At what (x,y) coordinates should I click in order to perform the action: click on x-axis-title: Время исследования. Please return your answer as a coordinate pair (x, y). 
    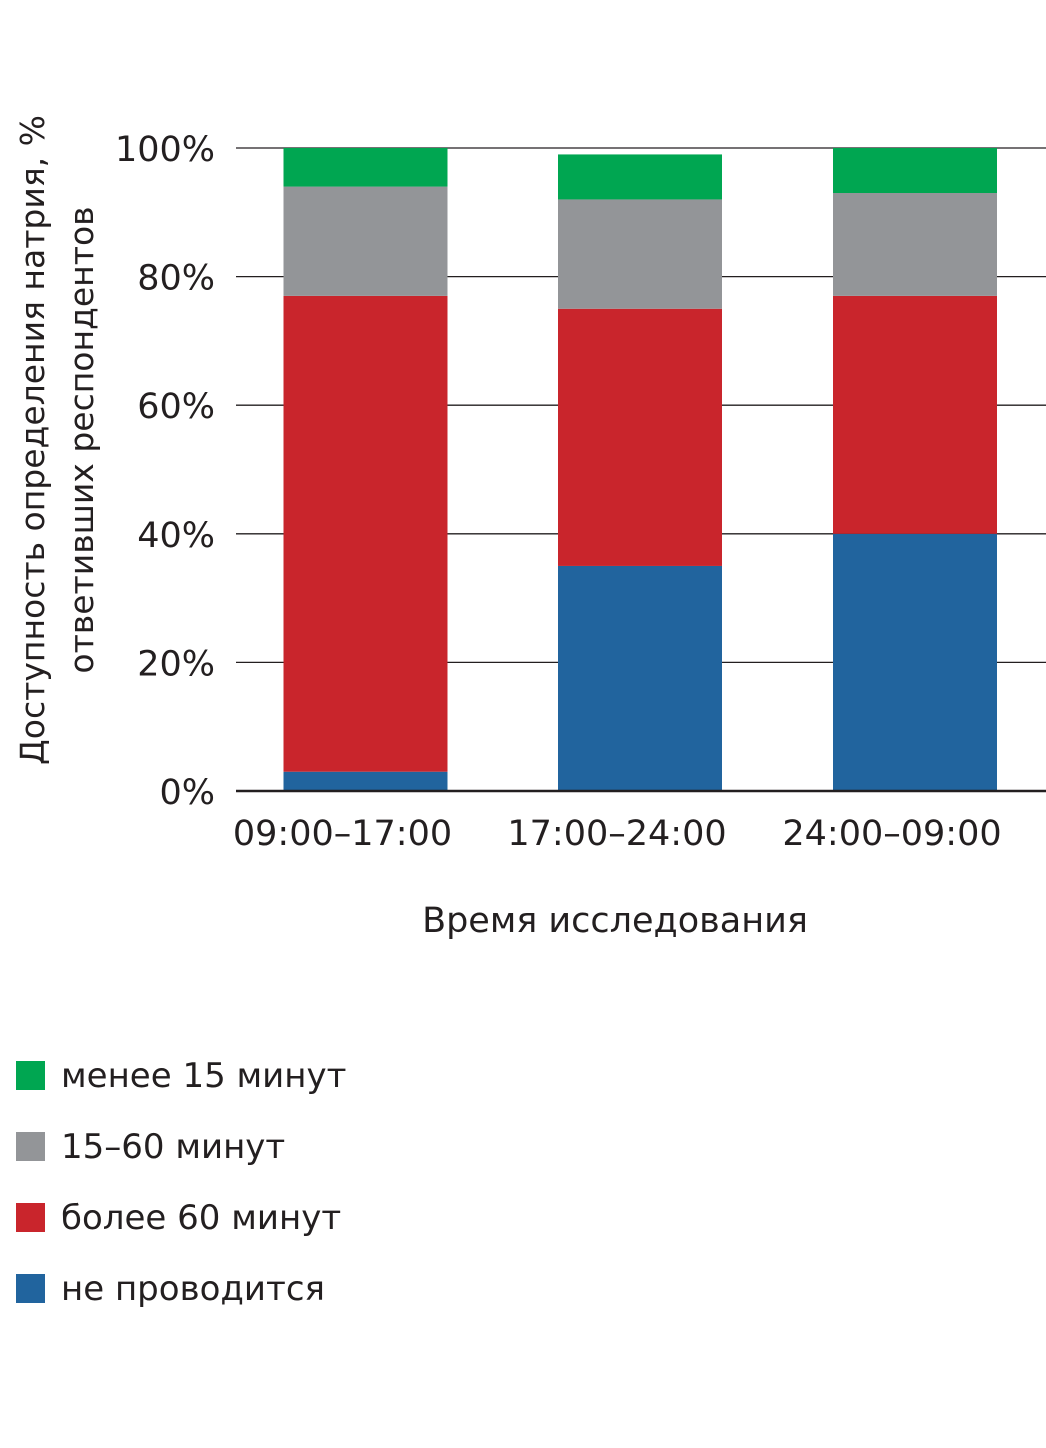
    Looking at the image, I should click on (615, 921).